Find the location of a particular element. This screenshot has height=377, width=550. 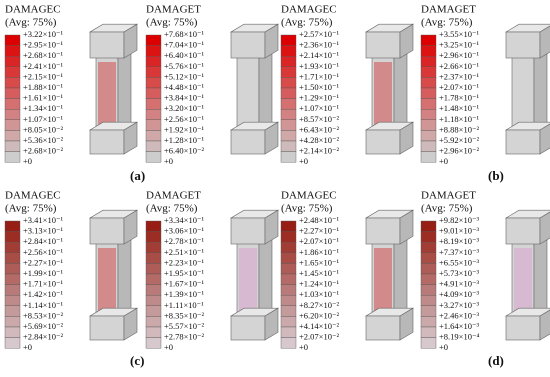

legend-label: +4.28×10⁻² is located at coordinates (319, 140).